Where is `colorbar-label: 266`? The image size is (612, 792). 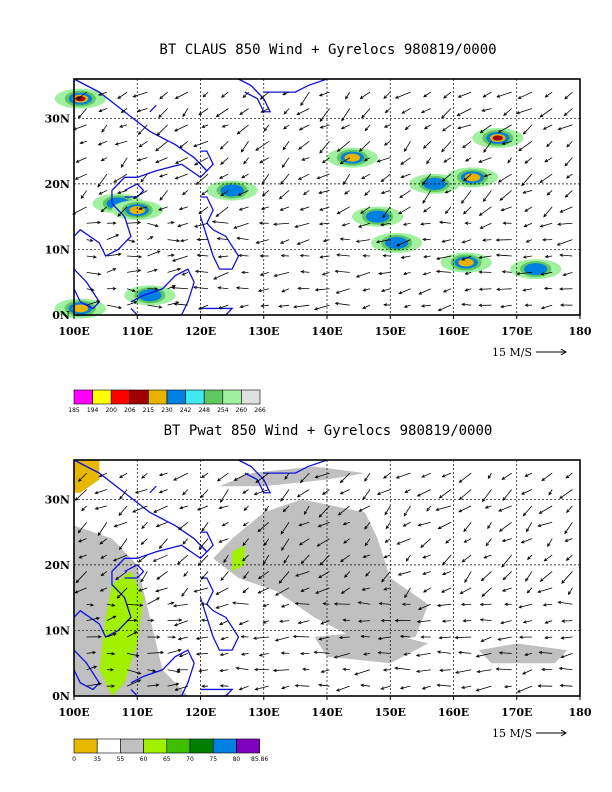 colorbar-label: 266 is located at coordinates (260, 410).